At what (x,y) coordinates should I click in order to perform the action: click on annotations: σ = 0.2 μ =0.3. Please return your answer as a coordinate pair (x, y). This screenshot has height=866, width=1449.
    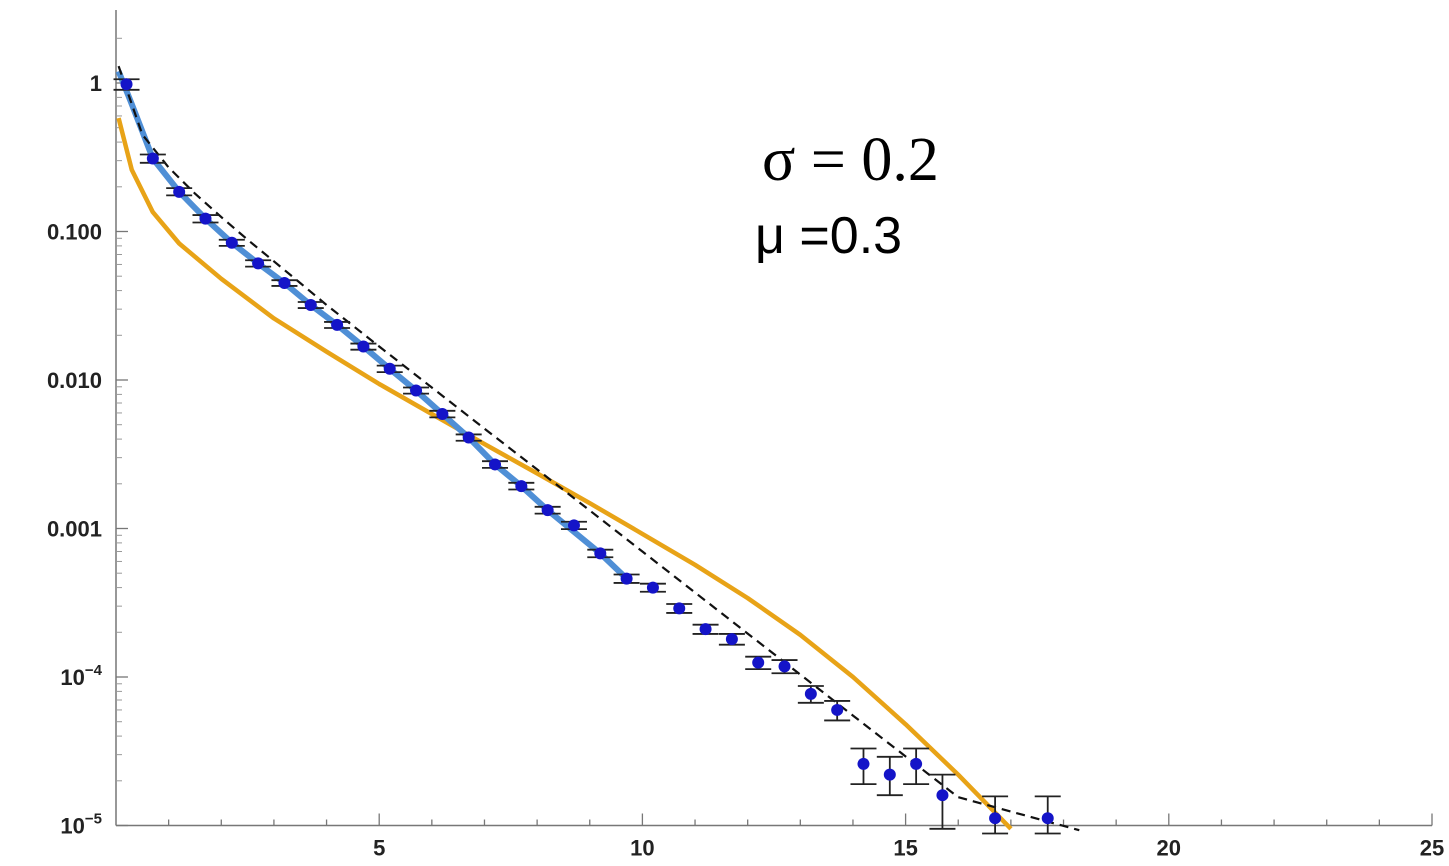
    Looking at the image, I should click on (847, 195).